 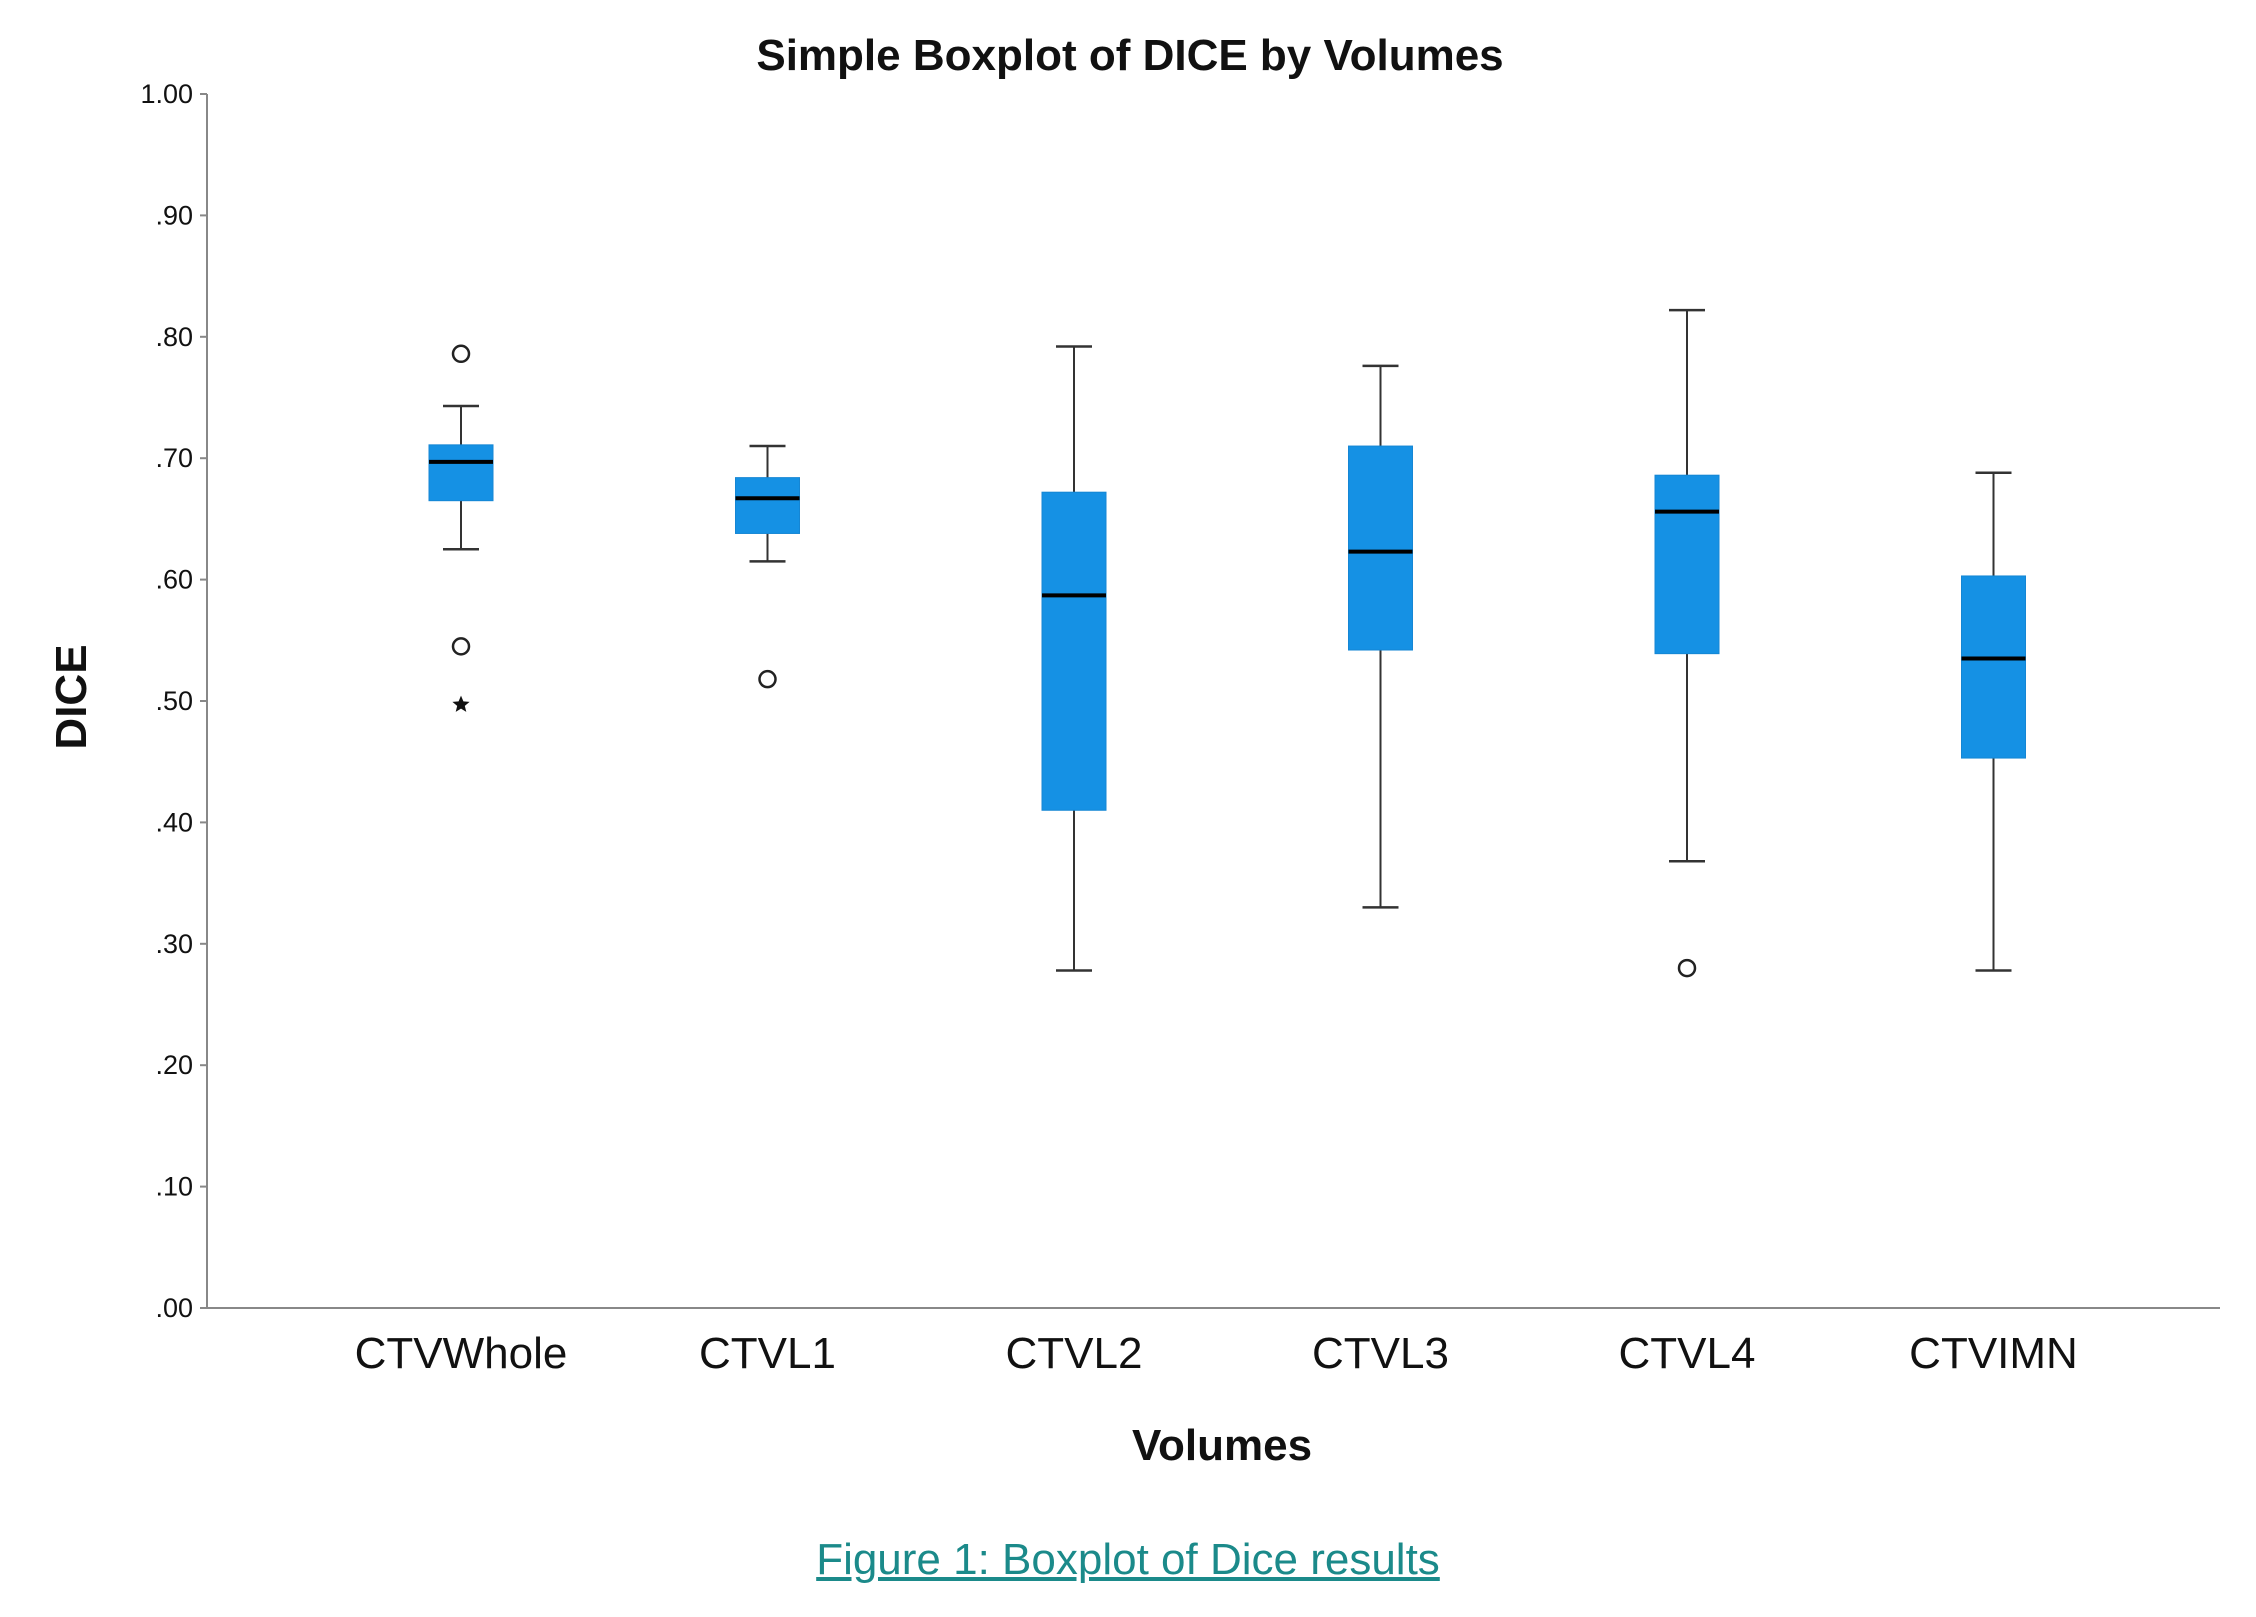 I want to click on y-tick-label: .70, so click(x=174, y=458).